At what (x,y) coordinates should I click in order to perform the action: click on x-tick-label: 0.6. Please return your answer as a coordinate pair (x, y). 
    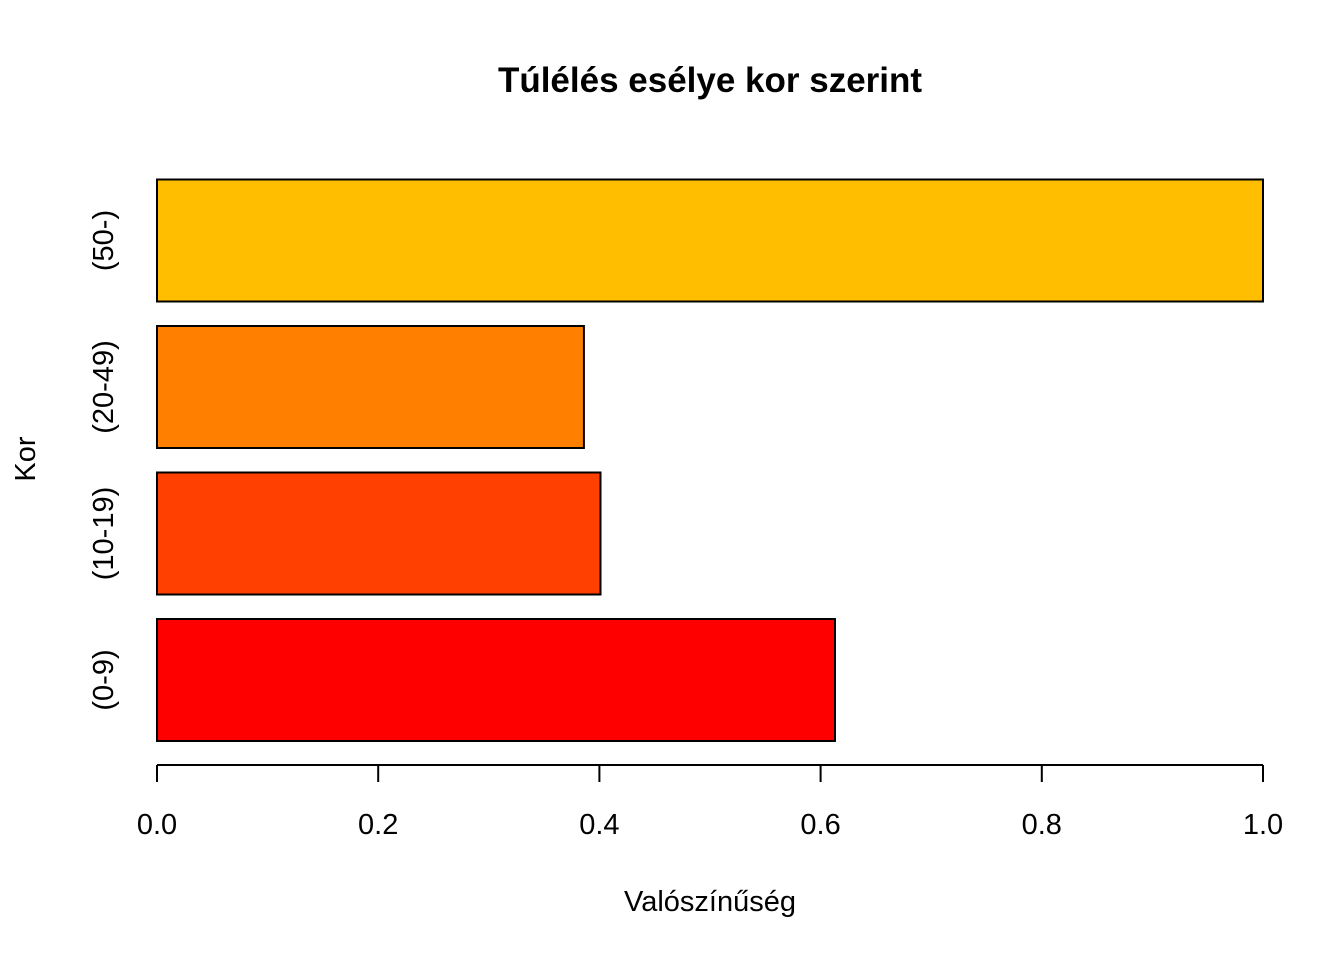
    Looking at the image, I should click on (820, 825).